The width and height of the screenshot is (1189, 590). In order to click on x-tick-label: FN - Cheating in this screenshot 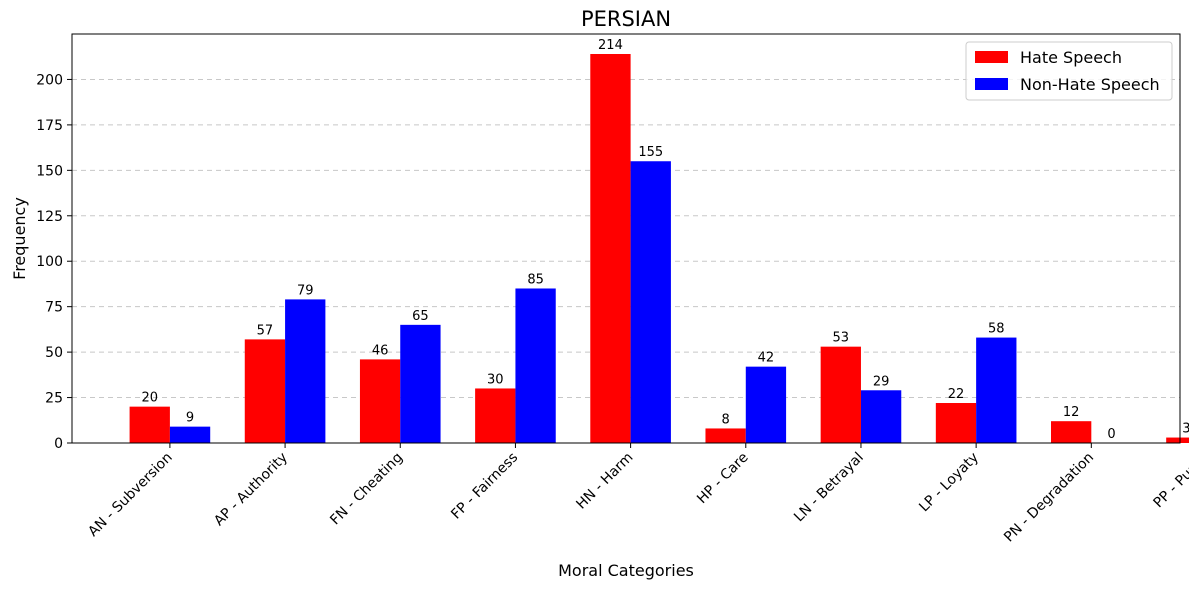, I will do `click(366, 489)`.